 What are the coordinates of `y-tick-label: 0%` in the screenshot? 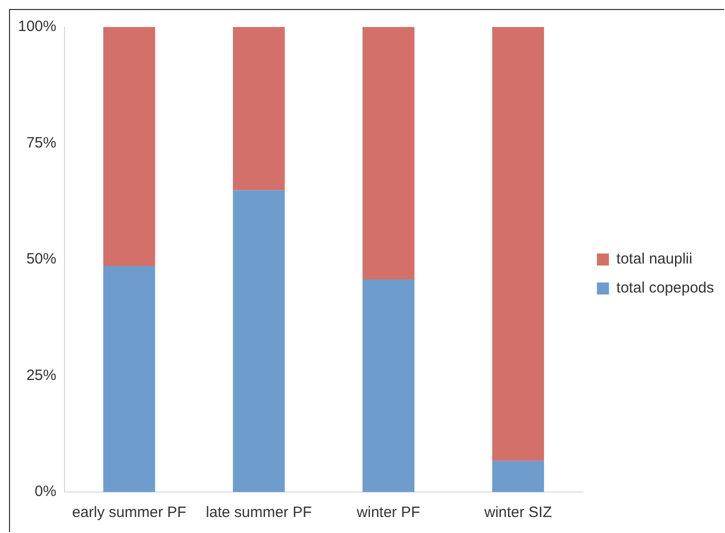 It's located at (45, 491).